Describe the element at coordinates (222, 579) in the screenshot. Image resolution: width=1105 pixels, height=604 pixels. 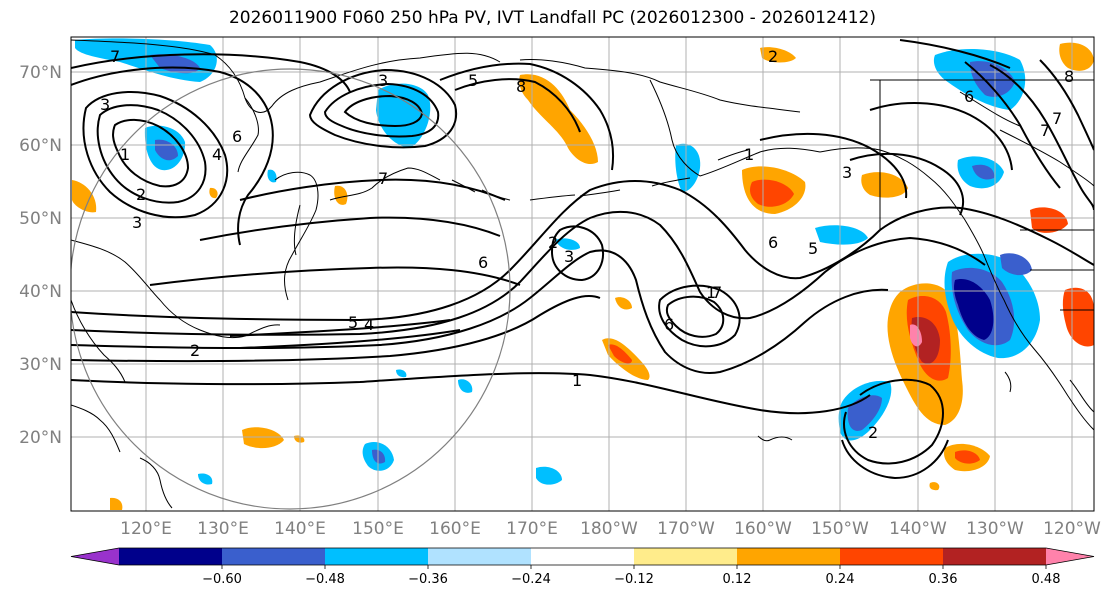
I see `colorbar-tick-label: −0.60` at that location.